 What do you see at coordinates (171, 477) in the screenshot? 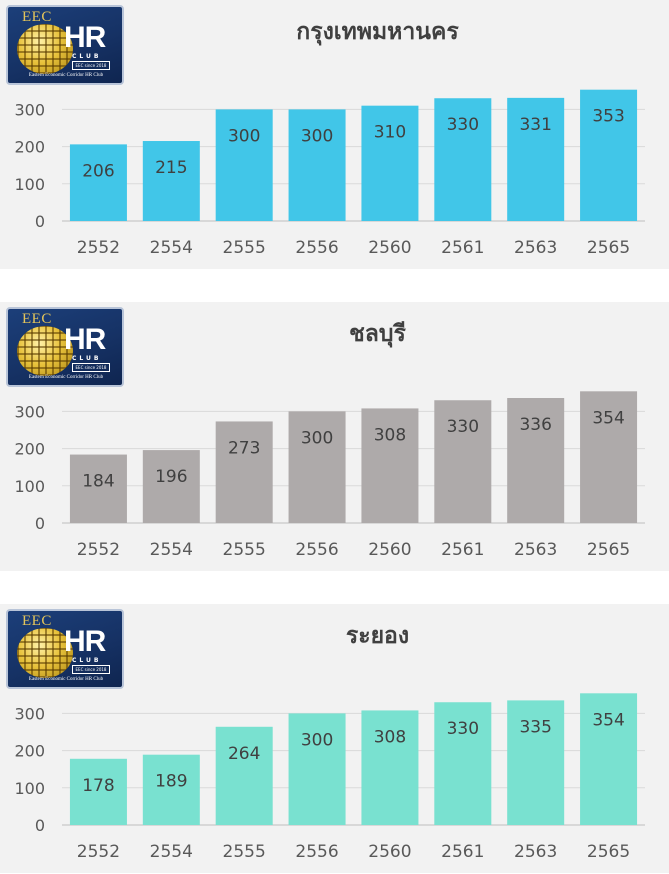
I see `data-label: 196` at bounding box center [171, 477].